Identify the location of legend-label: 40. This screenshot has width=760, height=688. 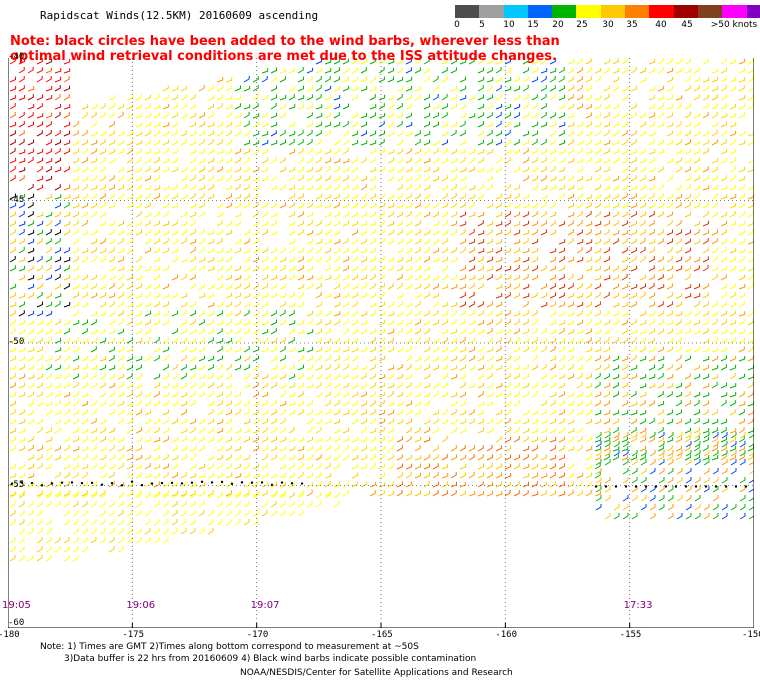
(661, 25).